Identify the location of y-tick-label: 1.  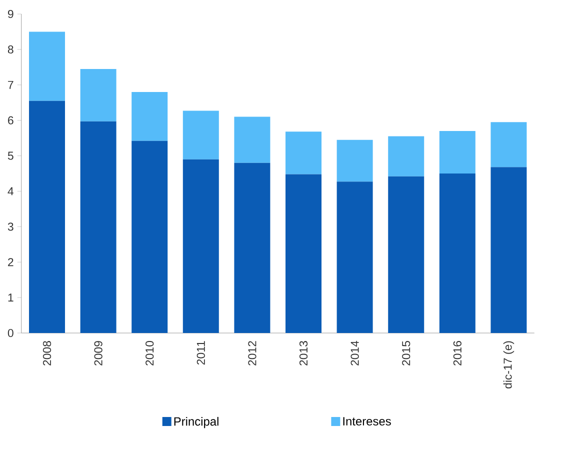
(11, 298).